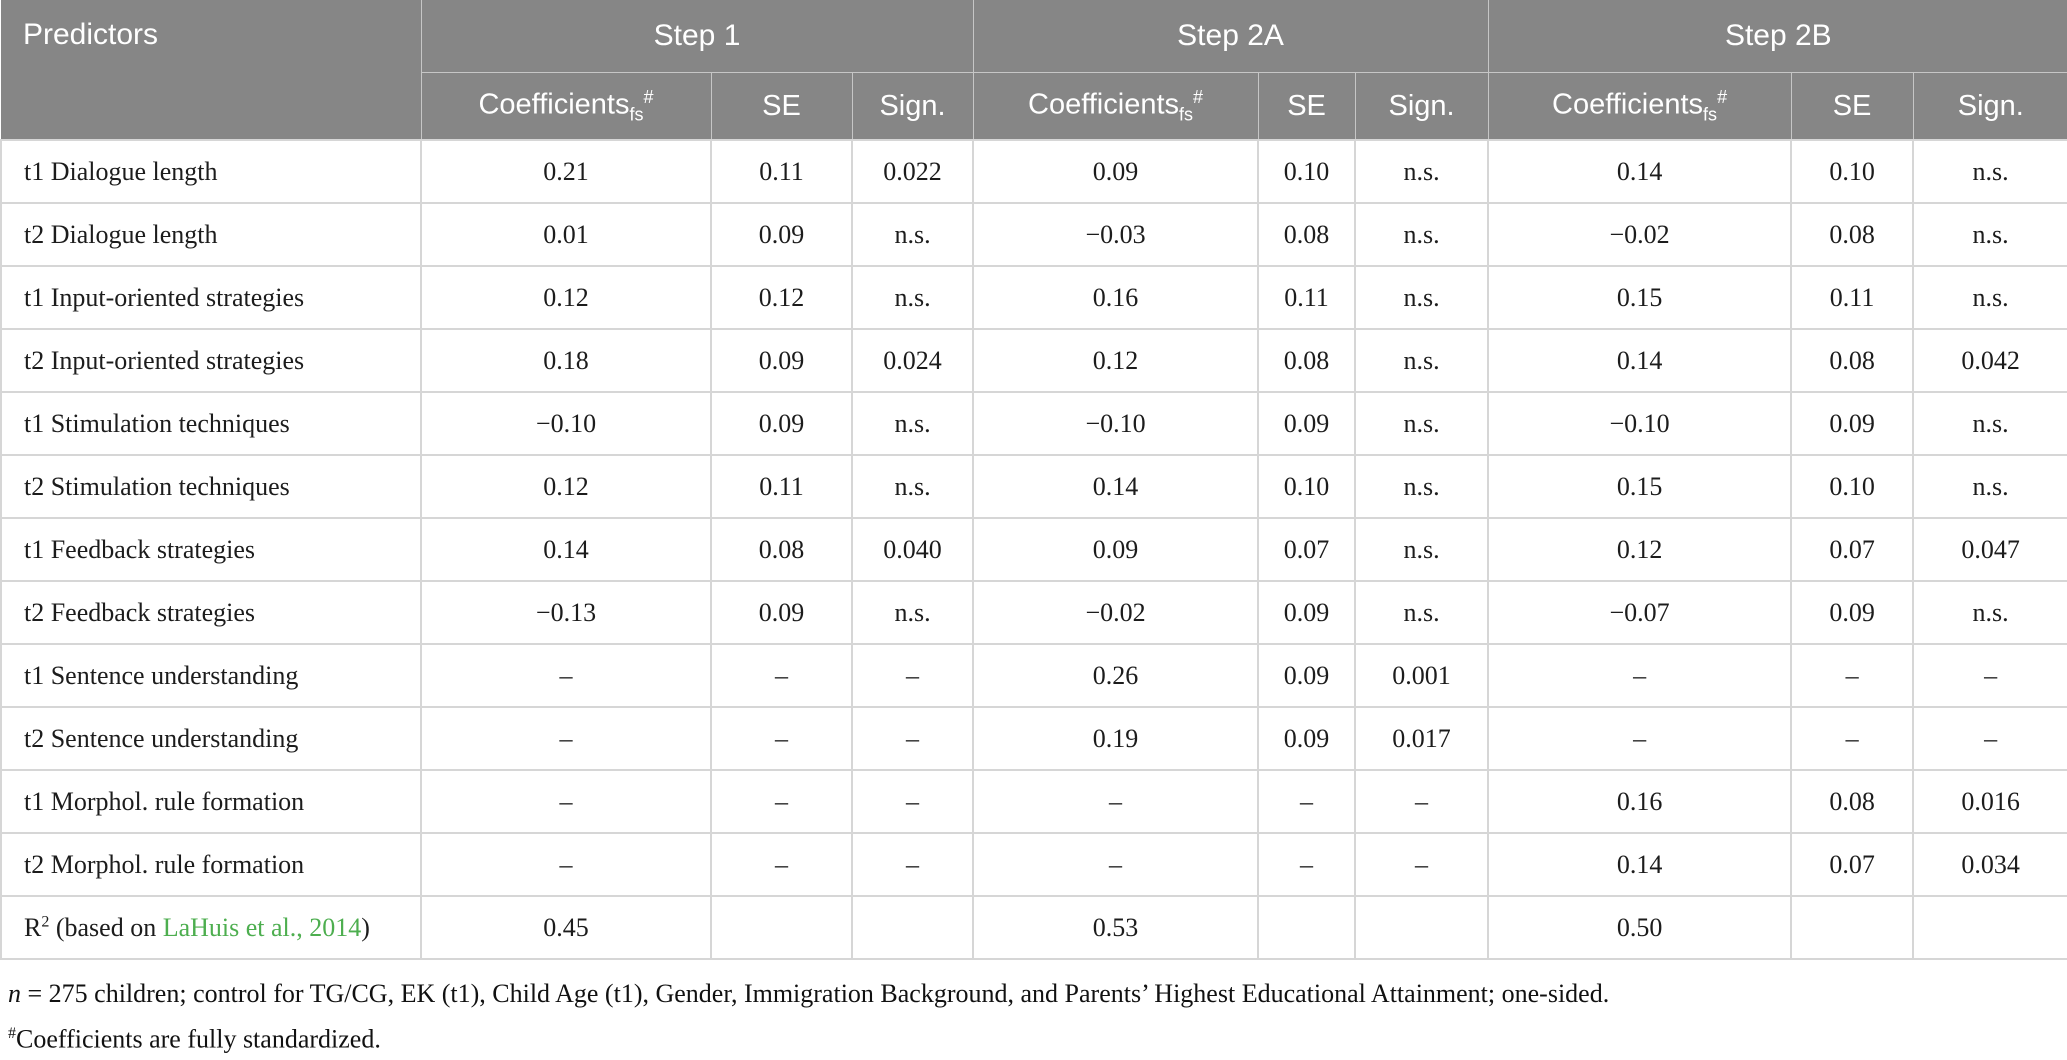 The image size is (2067, 1060). I want to click on value-cell: −0.02, so click(1640, 234).